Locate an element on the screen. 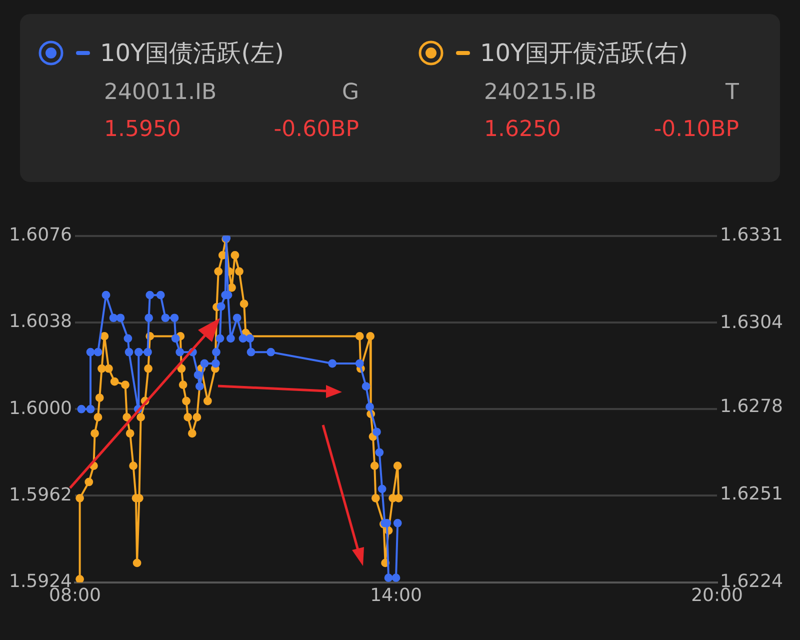 This screenshot has width=800, height=640. text: 1.5950 is located at coordinates (143, 129).